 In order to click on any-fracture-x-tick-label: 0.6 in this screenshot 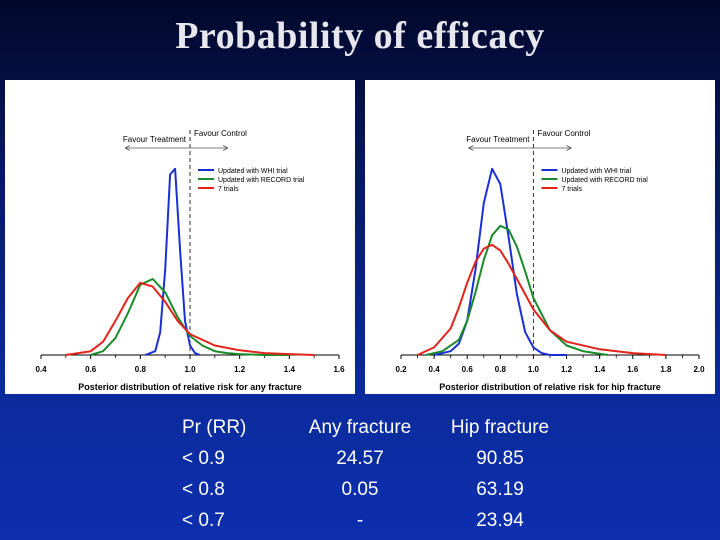, I will do `click(91, 369)`.